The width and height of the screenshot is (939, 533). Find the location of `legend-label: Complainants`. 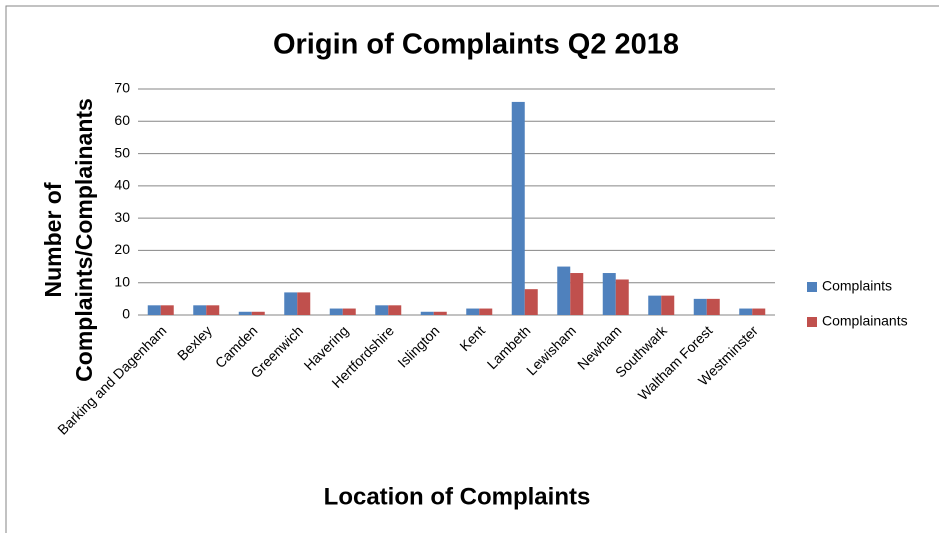

legend-label: Complainants is located at coordinates (865, 321).